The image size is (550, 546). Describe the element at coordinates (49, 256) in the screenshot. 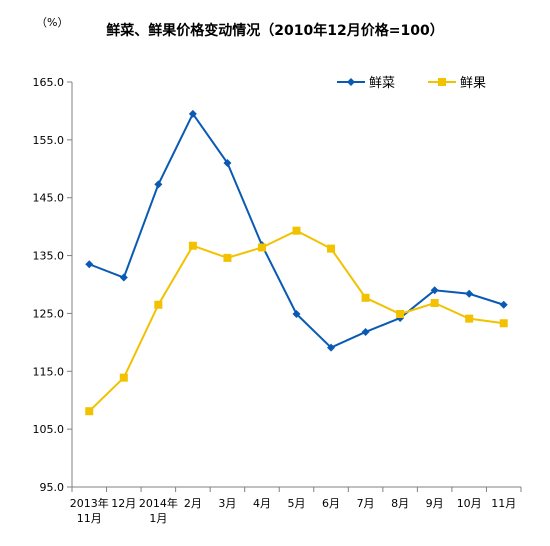

I see `y-tick-label: 135.0` at that location.